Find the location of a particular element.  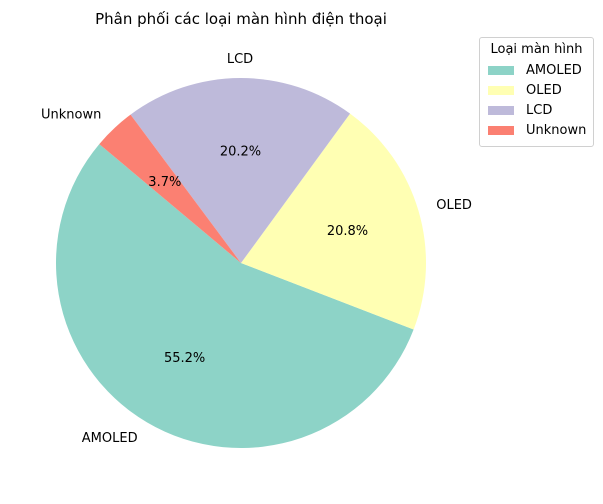

legend-swatch-amoled is located at coordinates (501, 70).